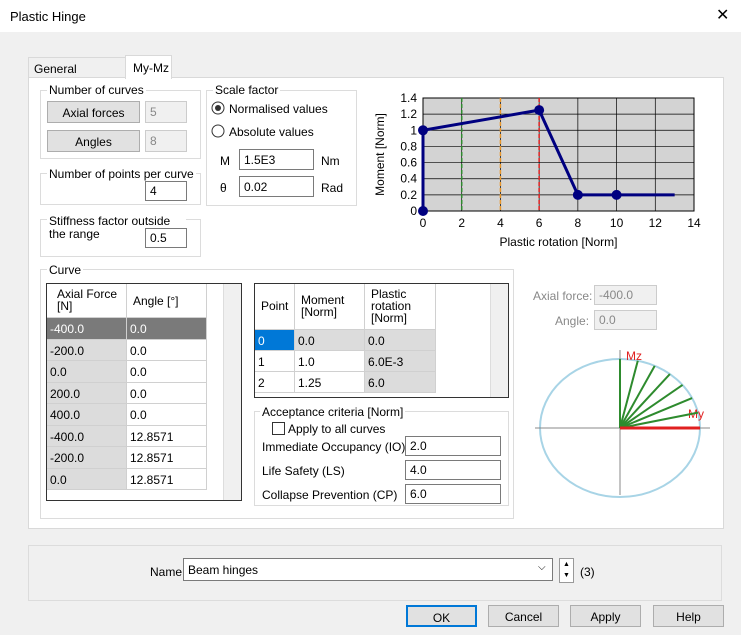 Image resolution: width=741 pixels, height=635 pixels. I want to click on table-cell: 1.25, so click(330, 382).